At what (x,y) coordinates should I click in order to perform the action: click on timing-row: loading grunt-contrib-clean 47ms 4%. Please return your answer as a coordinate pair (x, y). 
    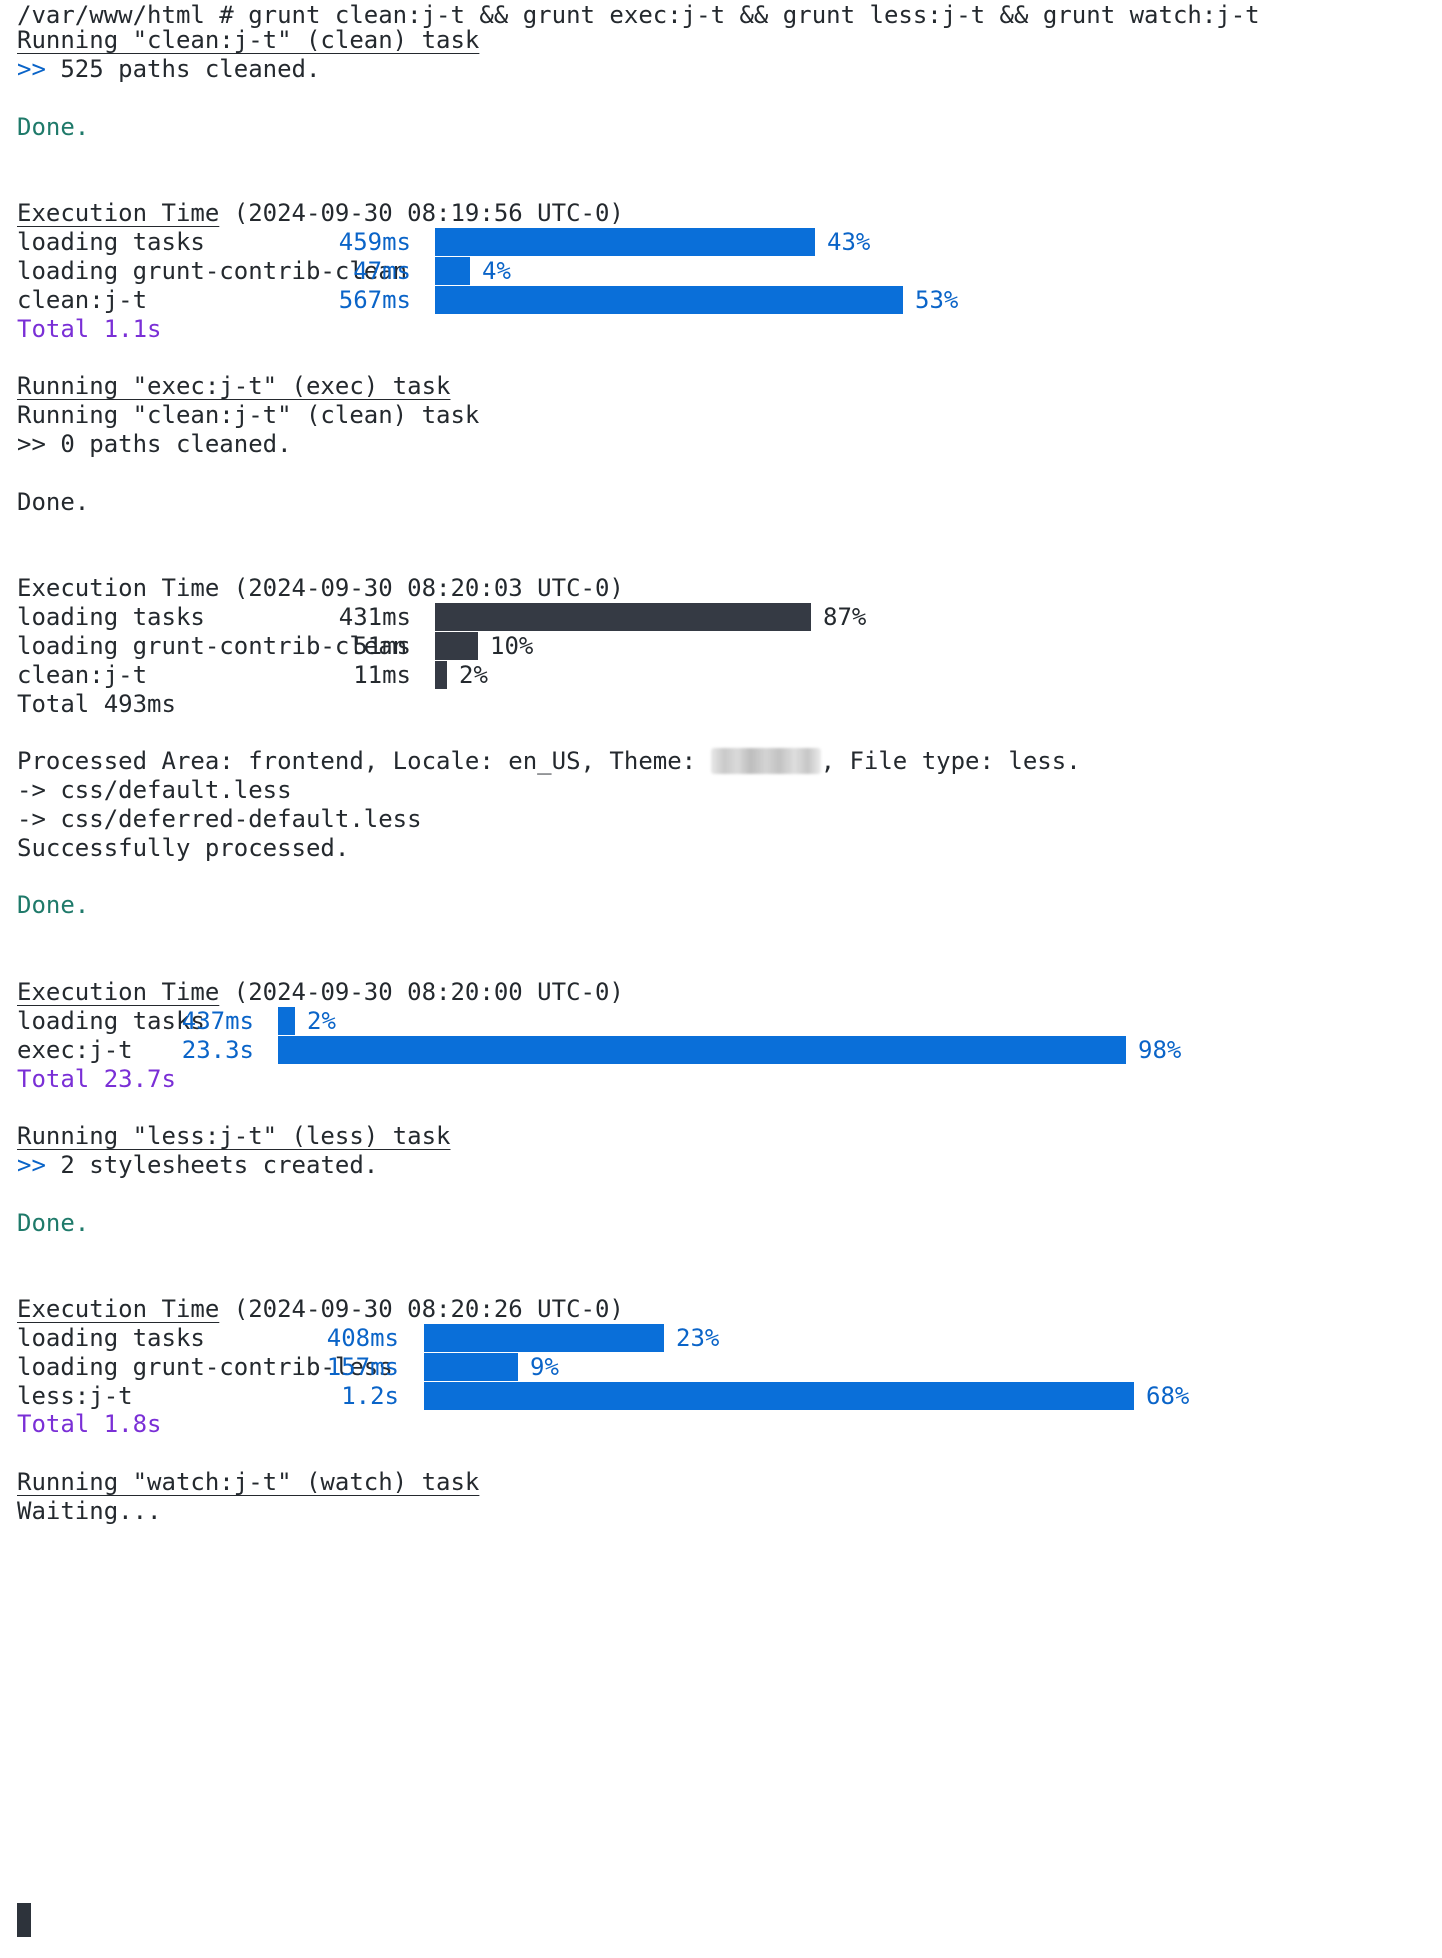
    Looking at the image, I should click on (722, 271).